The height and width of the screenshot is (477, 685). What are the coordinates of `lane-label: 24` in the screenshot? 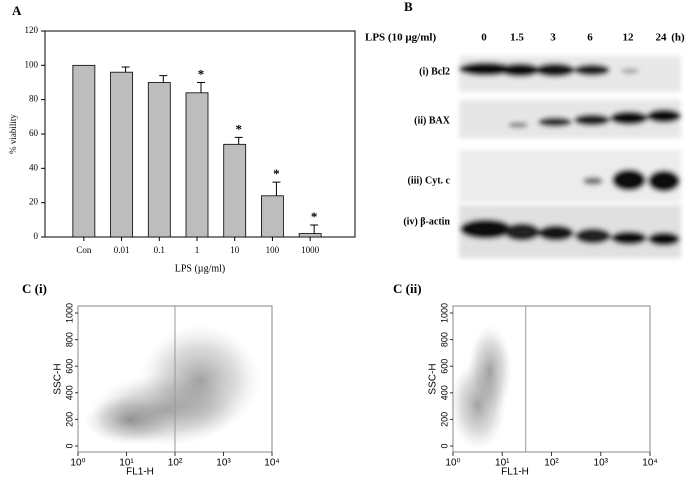 It's located at (662, 38).